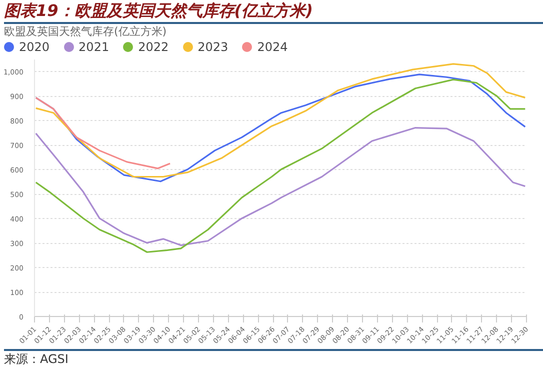  What do you see at coordinates (94, 47) in the screenshot?
I see `legend-label: 2021` at bounding box center [94, 47].